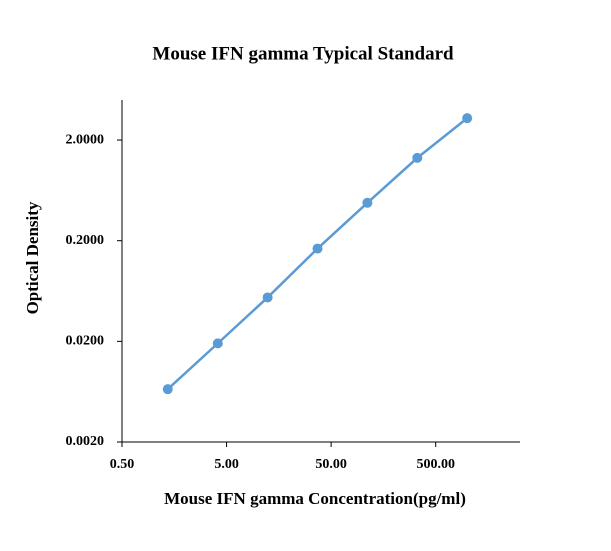  What do you see at coordinates (122, 464) in the screenshot?
I see `x-tick-label: 0.50` at bounding box center [122, 464].